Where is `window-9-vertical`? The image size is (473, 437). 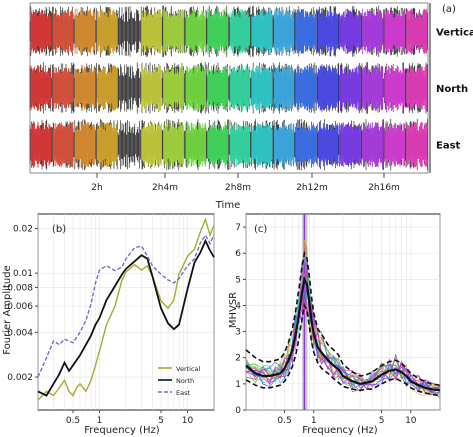
window-9-vertical is located at coordinates (218, 31).